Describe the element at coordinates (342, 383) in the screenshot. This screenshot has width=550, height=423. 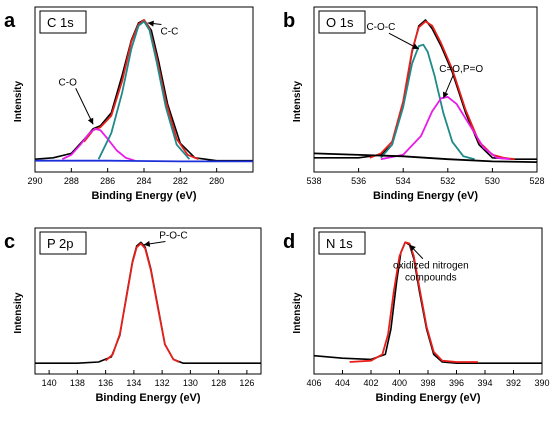
I see `x-tick-label: 404` at that location.